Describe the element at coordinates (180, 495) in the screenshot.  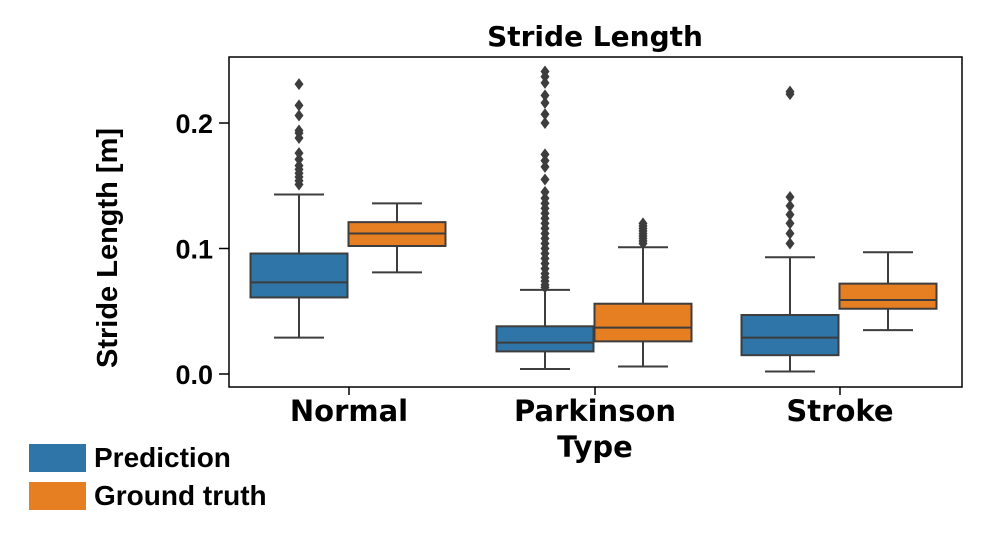
I see `legend-label-ground-truth: Ground truth` at that location.